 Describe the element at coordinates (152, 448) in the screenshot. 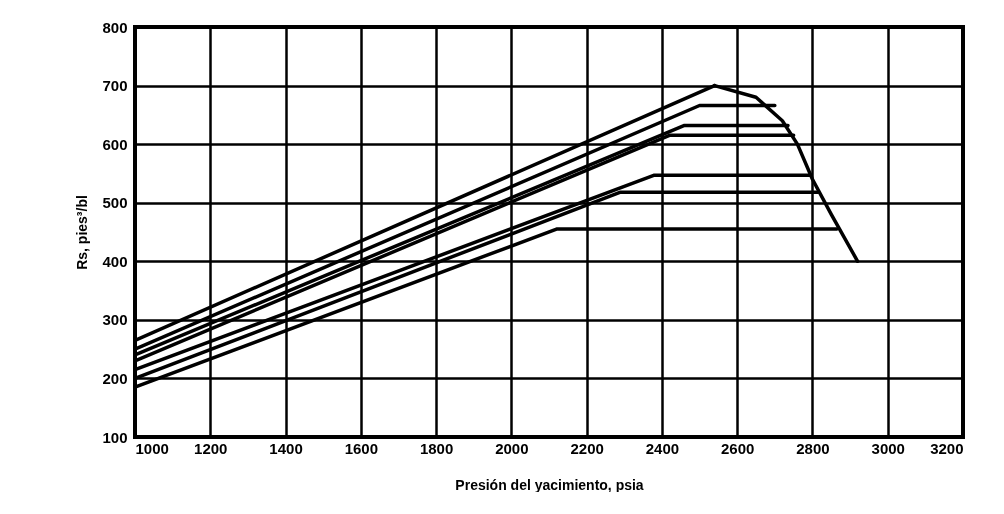

I see `x-tick-label: 1000` at that location.